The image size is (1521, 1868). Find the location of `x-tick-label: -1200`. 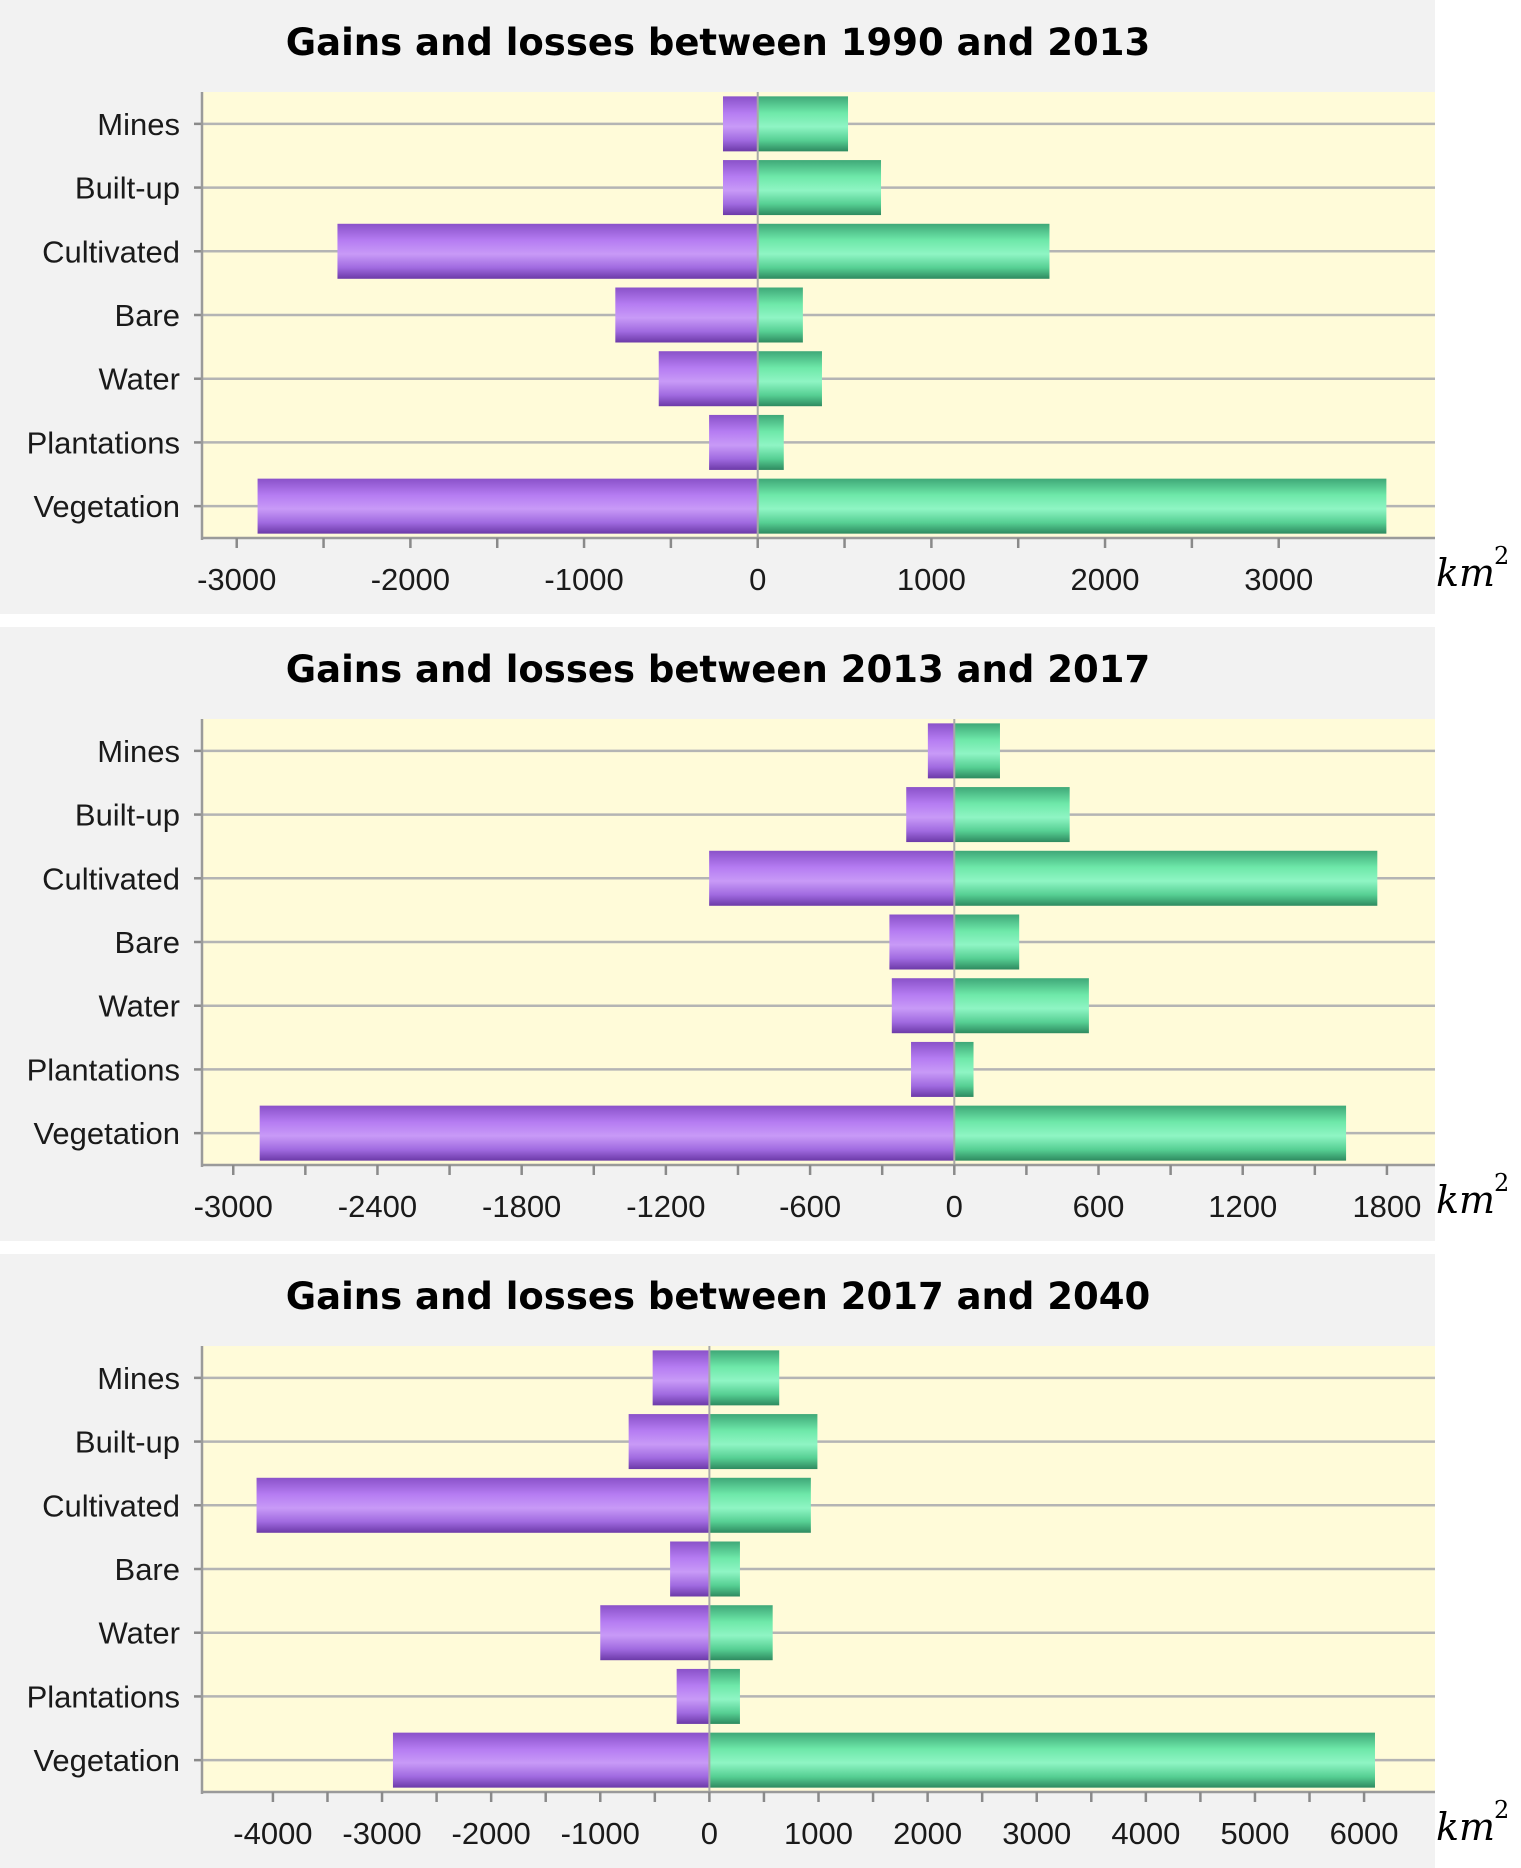

x-tick-label: -1200 is located at coordinates (665, 1206).